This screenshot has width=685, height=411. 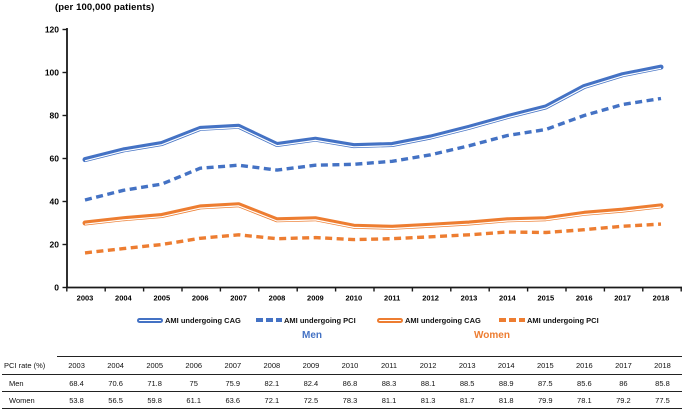 What do you see at coordinates (389, 400) in the screenshot?
I see `table-cell: 81.1` at bounding box center [389, 400].